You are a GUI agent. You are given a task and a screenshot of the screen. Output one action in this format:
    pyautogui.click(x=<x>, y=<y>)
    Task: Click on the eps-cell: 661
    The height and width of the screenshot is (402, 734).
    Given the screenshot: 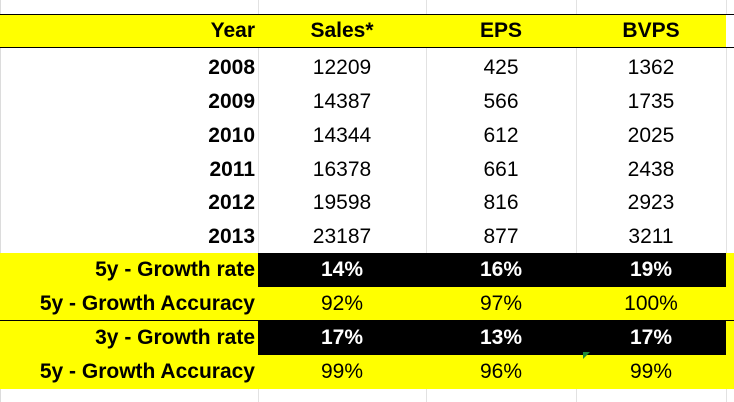 What is the action you would take?
    pyautogui.click(x=501, y=169)
    